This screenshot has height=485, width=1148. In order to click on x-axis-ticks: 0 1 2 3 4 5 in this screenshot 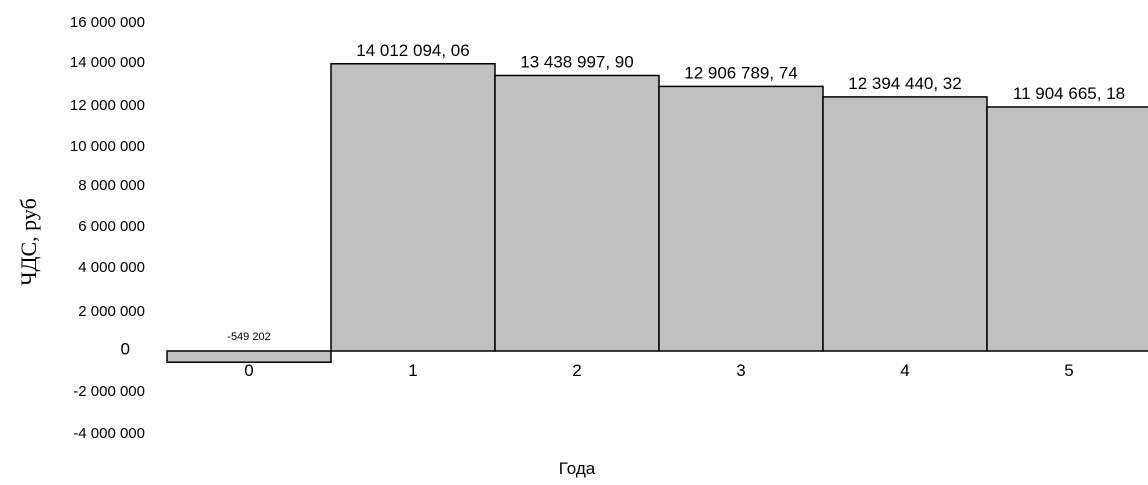, I will do `click(658, 370)`.